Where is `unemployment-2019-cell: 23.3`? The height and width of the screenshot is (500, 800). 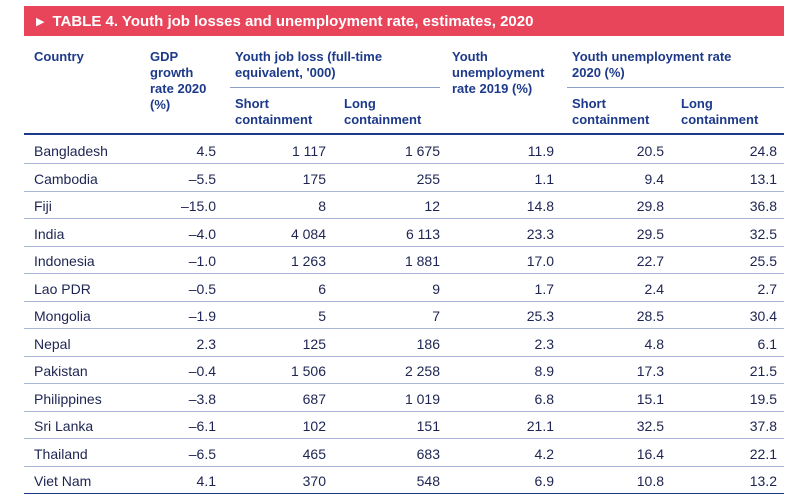
unemployment-2019-cell: 23.3 is located at coordinates (540, 233).